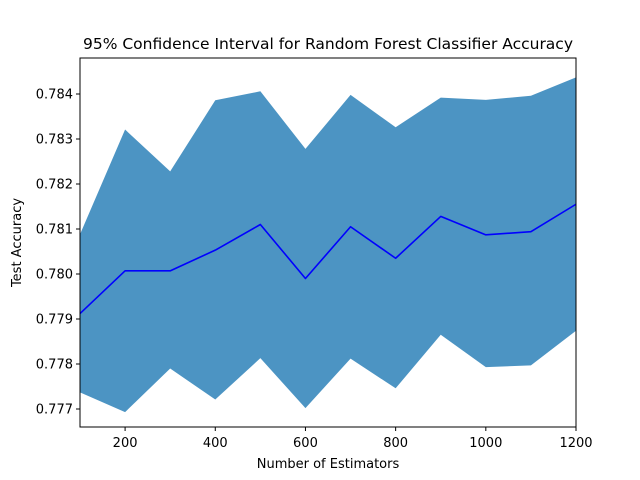  Describe the element at coordinates (125, 443) in the screenshot. I see `x-tick-label: 200` at that location.